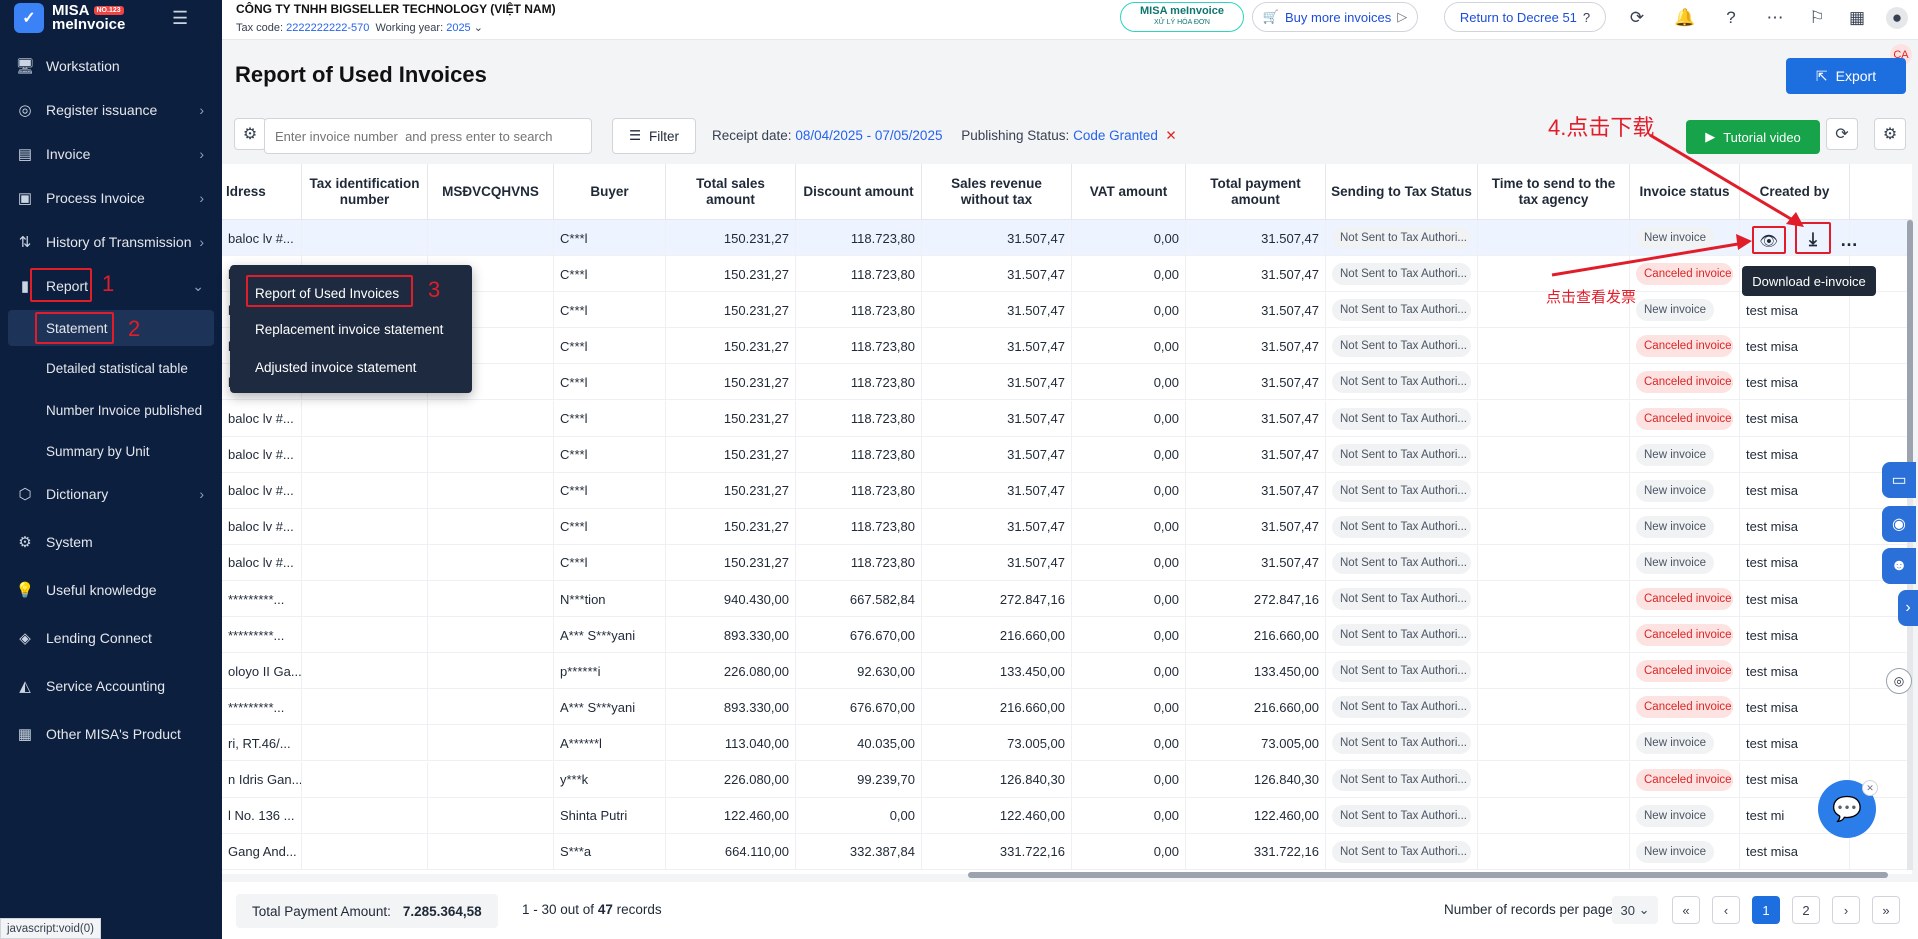 This screenshot has height=939, width=1918. What do you see at coordinates (69, 18) in the screenshot?
I see `app-logo: ✓ MISA NO.123 meInvoice` at bounding box center [69, 18].